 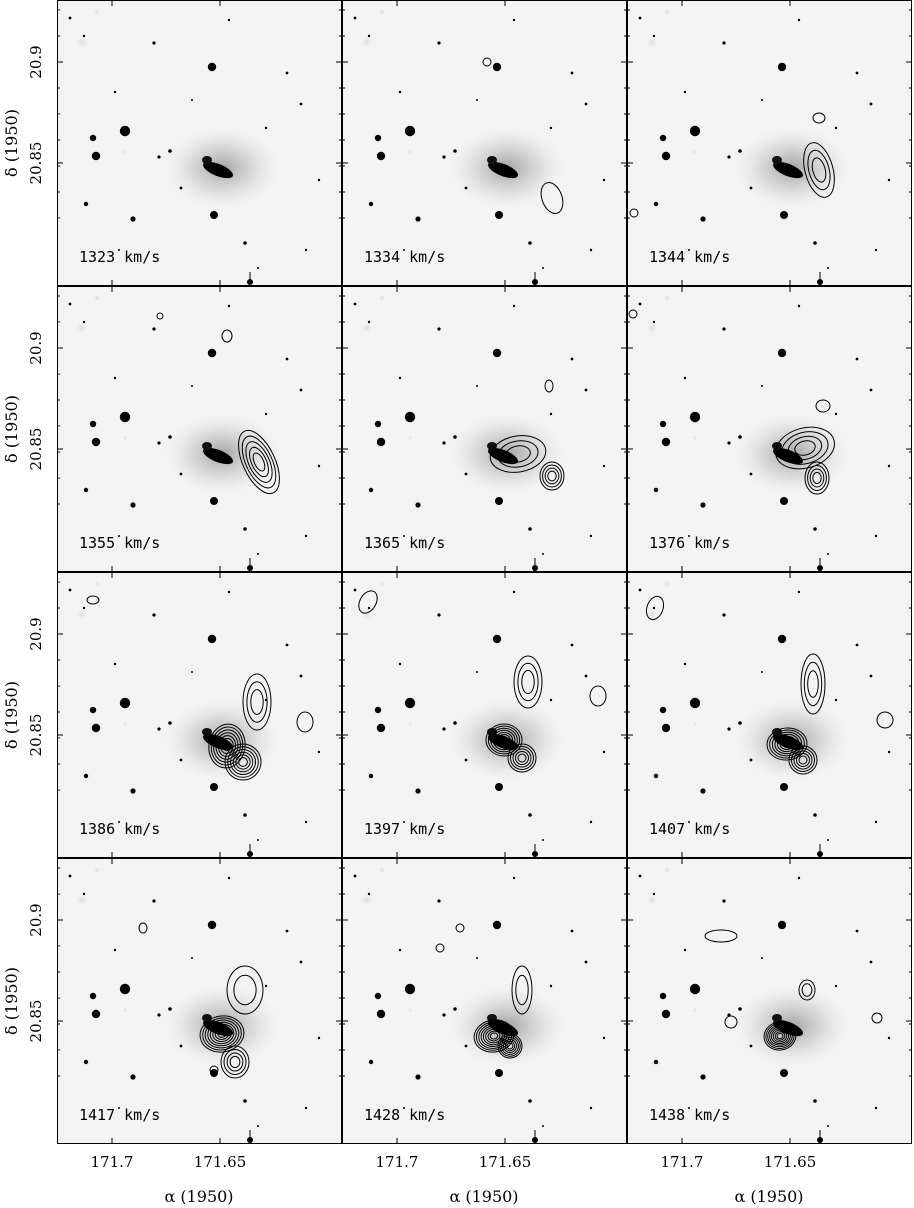 I want to click on velocity-label: 1397 km/s, so click(x=404, y=829).